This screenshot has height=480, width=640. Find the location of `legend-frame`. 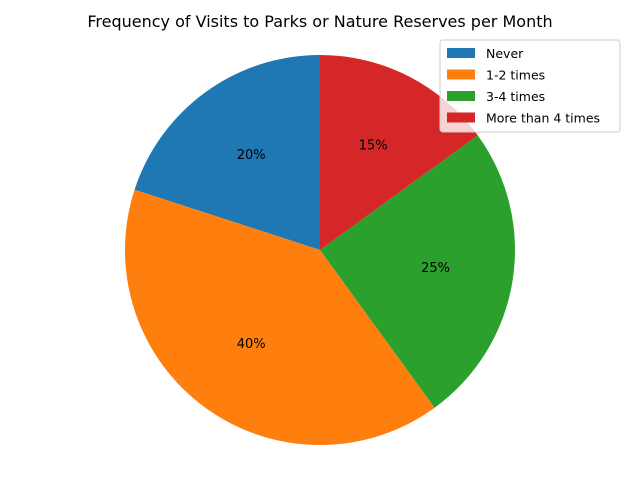

legend-frame is located at coordinates (530, 86).